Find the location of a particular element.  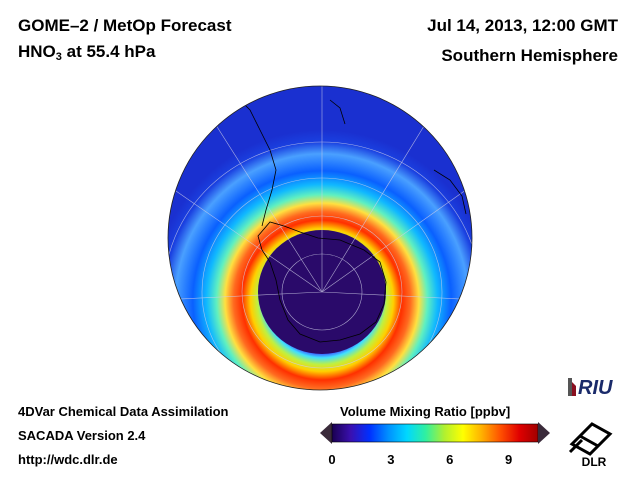

south-america-coastline is located at coordinates (253, 158).